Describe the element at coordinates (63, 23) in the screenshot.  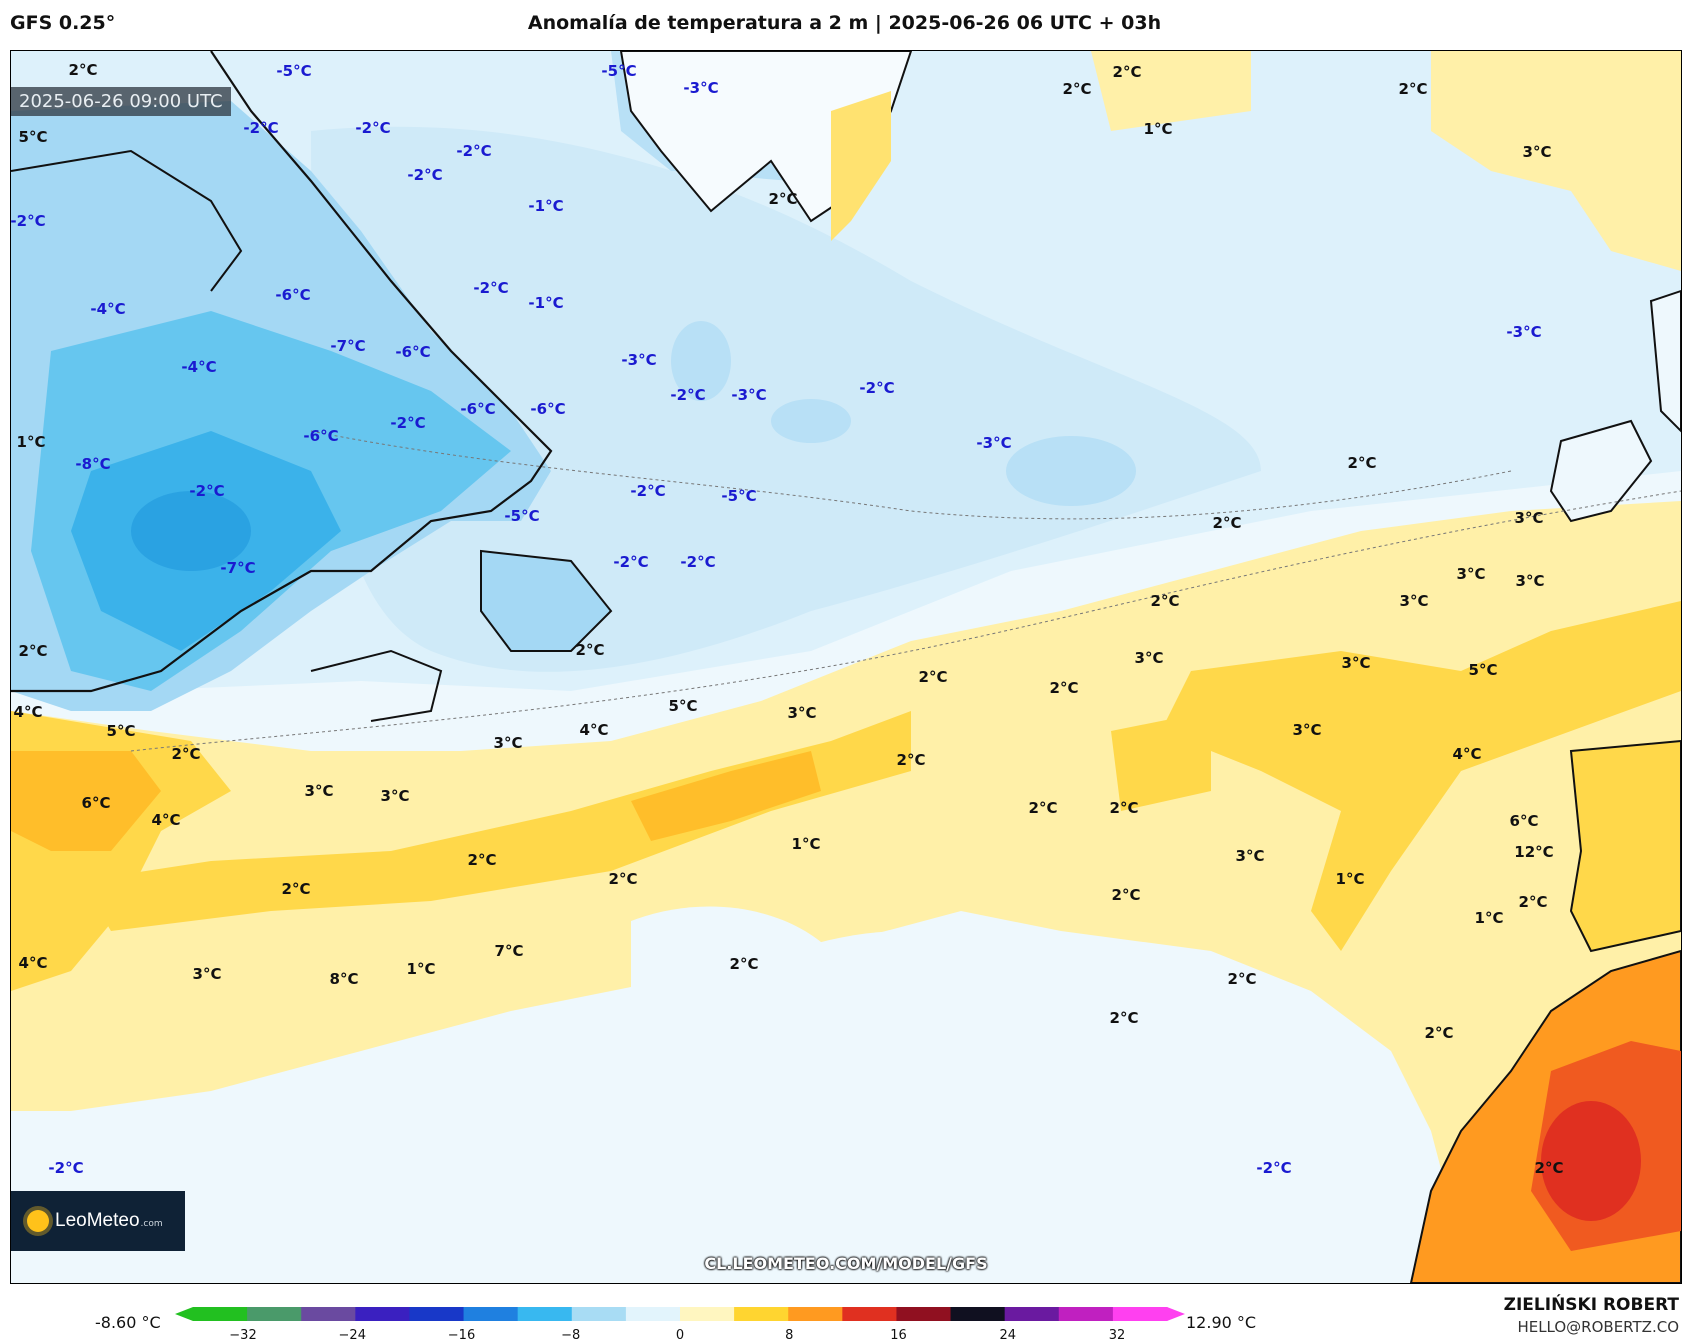
I see `model-name: GFS 0.25°` at that location.